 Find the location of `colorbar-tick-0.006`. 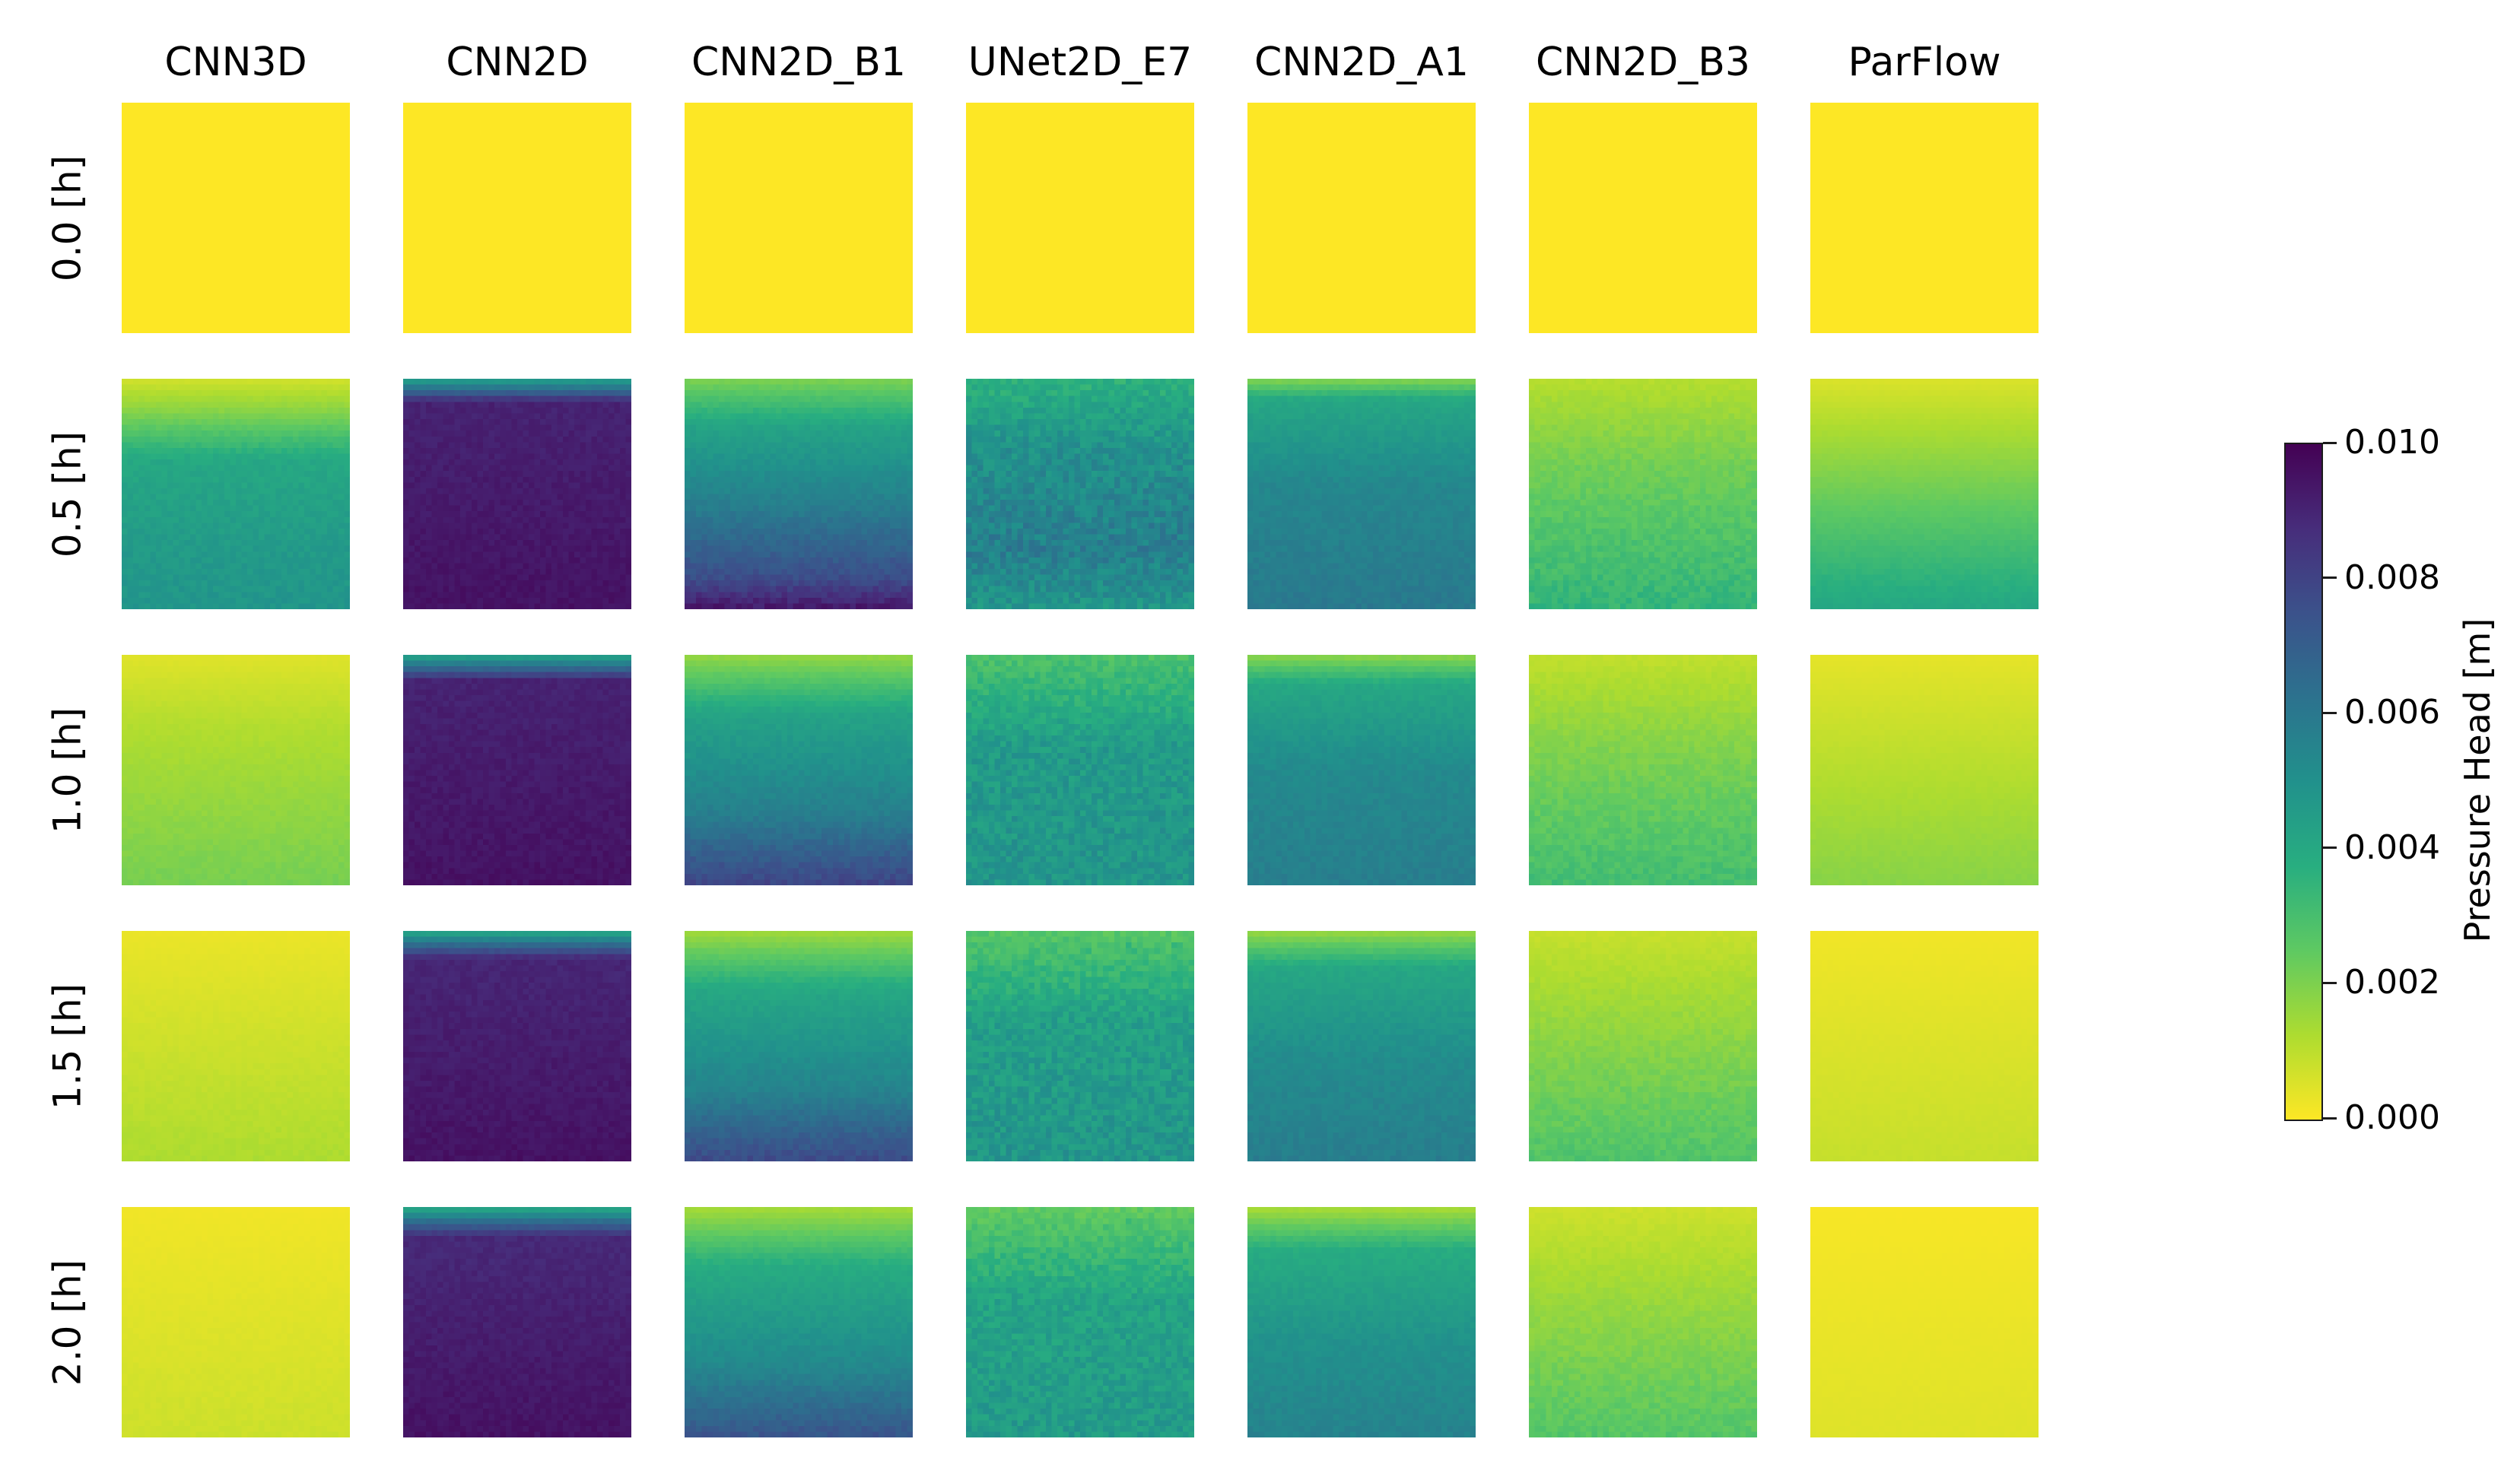

colorbar-tick-0.006 is located at coordinates (2330, 713).